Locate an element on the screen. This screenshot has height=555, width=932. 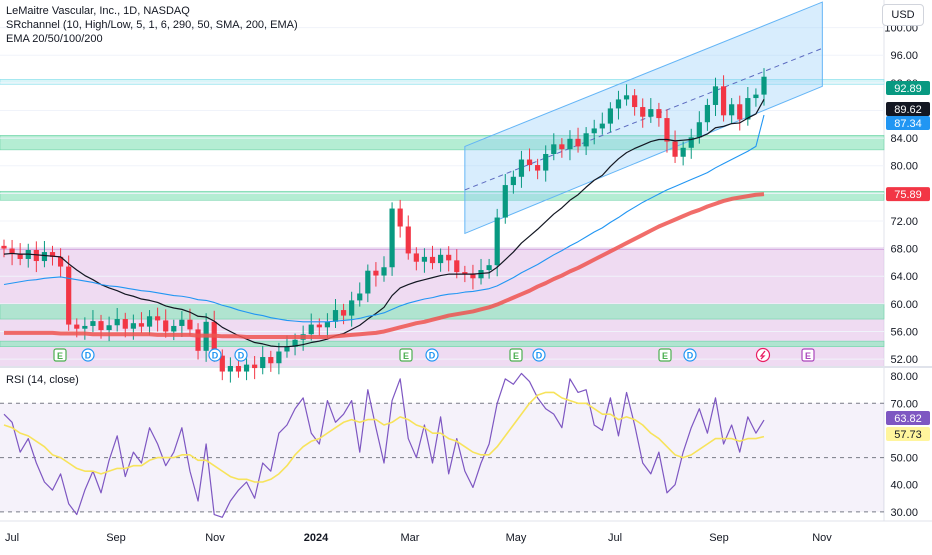
channel-midline is located at coordinates (643, 119).